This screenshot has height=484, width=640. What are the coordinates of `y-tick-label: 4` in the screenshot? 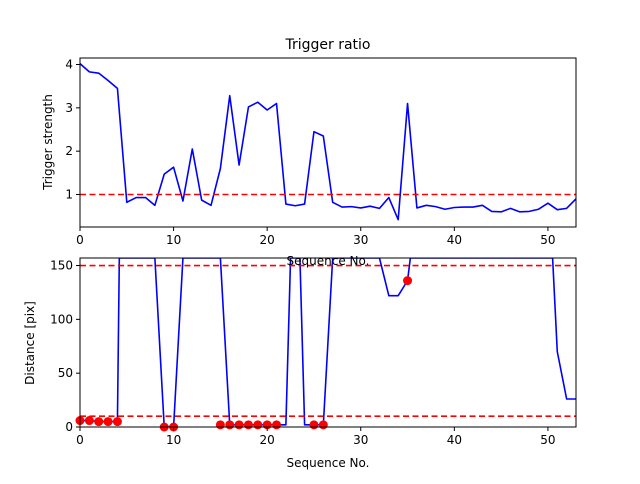 It's located at (69, 65).